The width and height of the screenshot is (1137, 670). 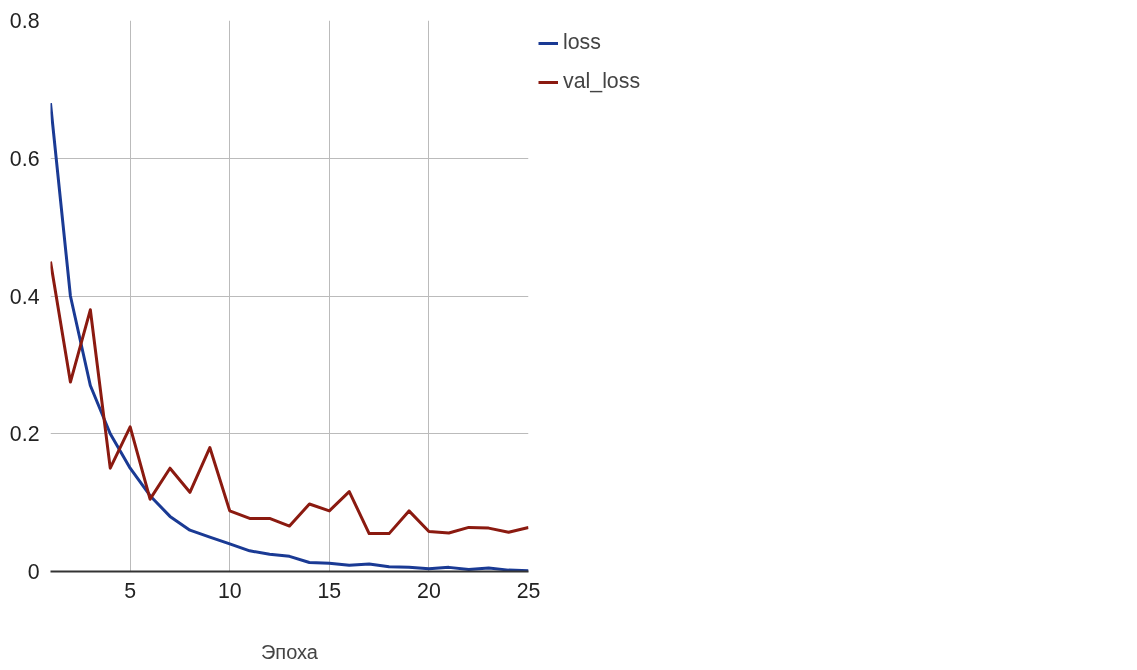 I want to click on y-tick-label: 0.4, so click(x=24, y=296).